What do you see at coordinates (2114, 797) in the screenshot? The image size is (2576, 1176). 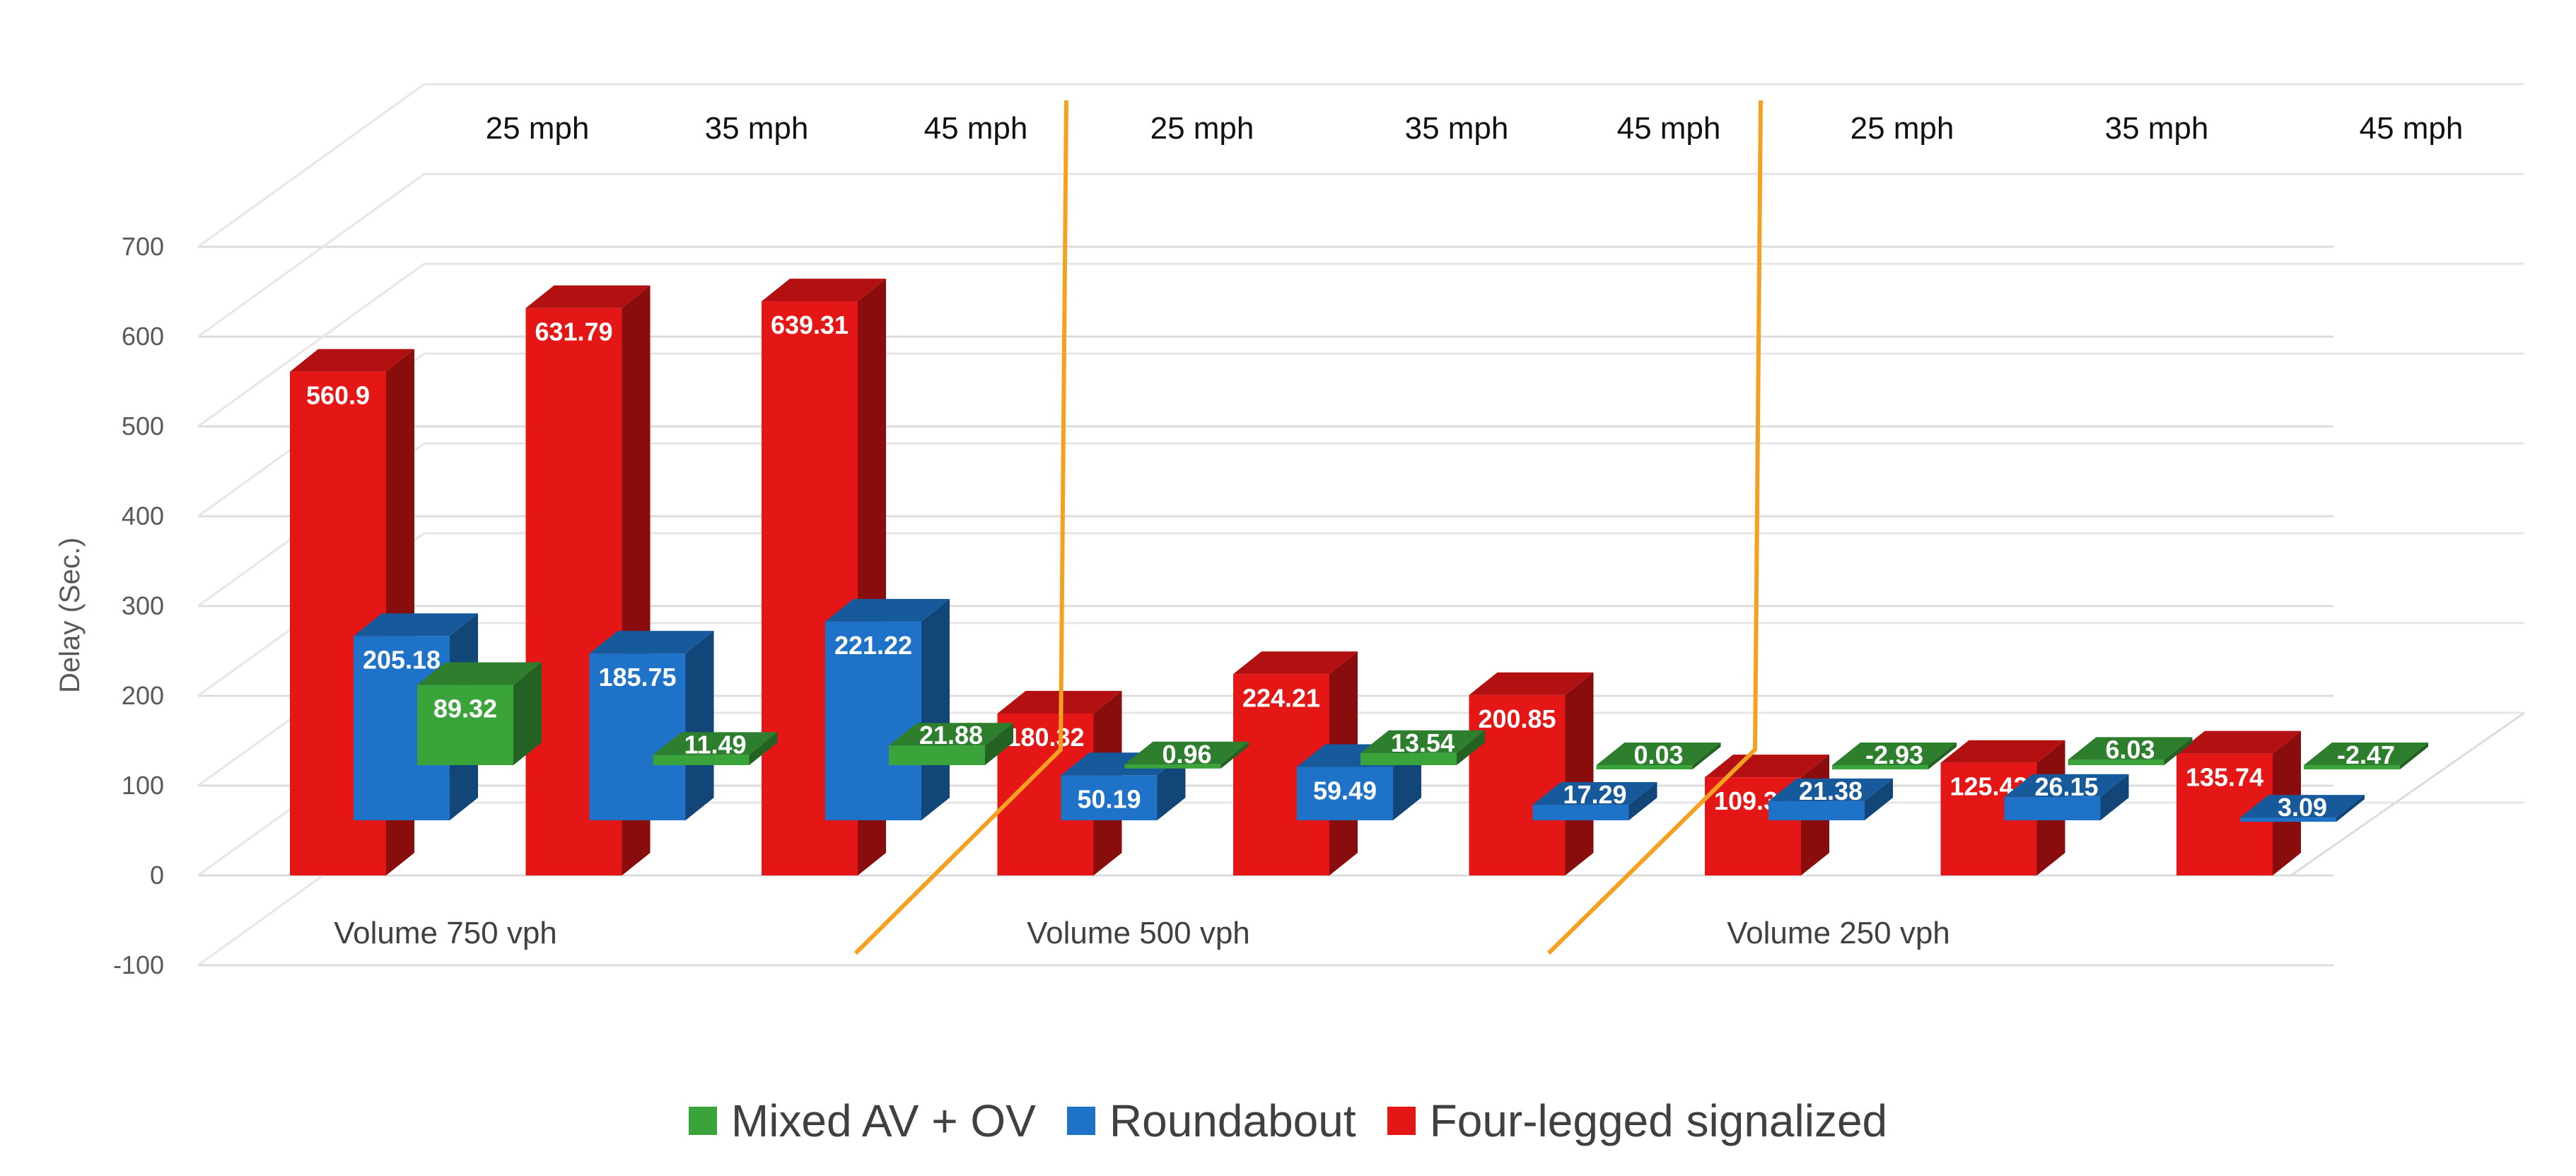 I see `bar-1-7-side` at bounding box center [2114, 797].